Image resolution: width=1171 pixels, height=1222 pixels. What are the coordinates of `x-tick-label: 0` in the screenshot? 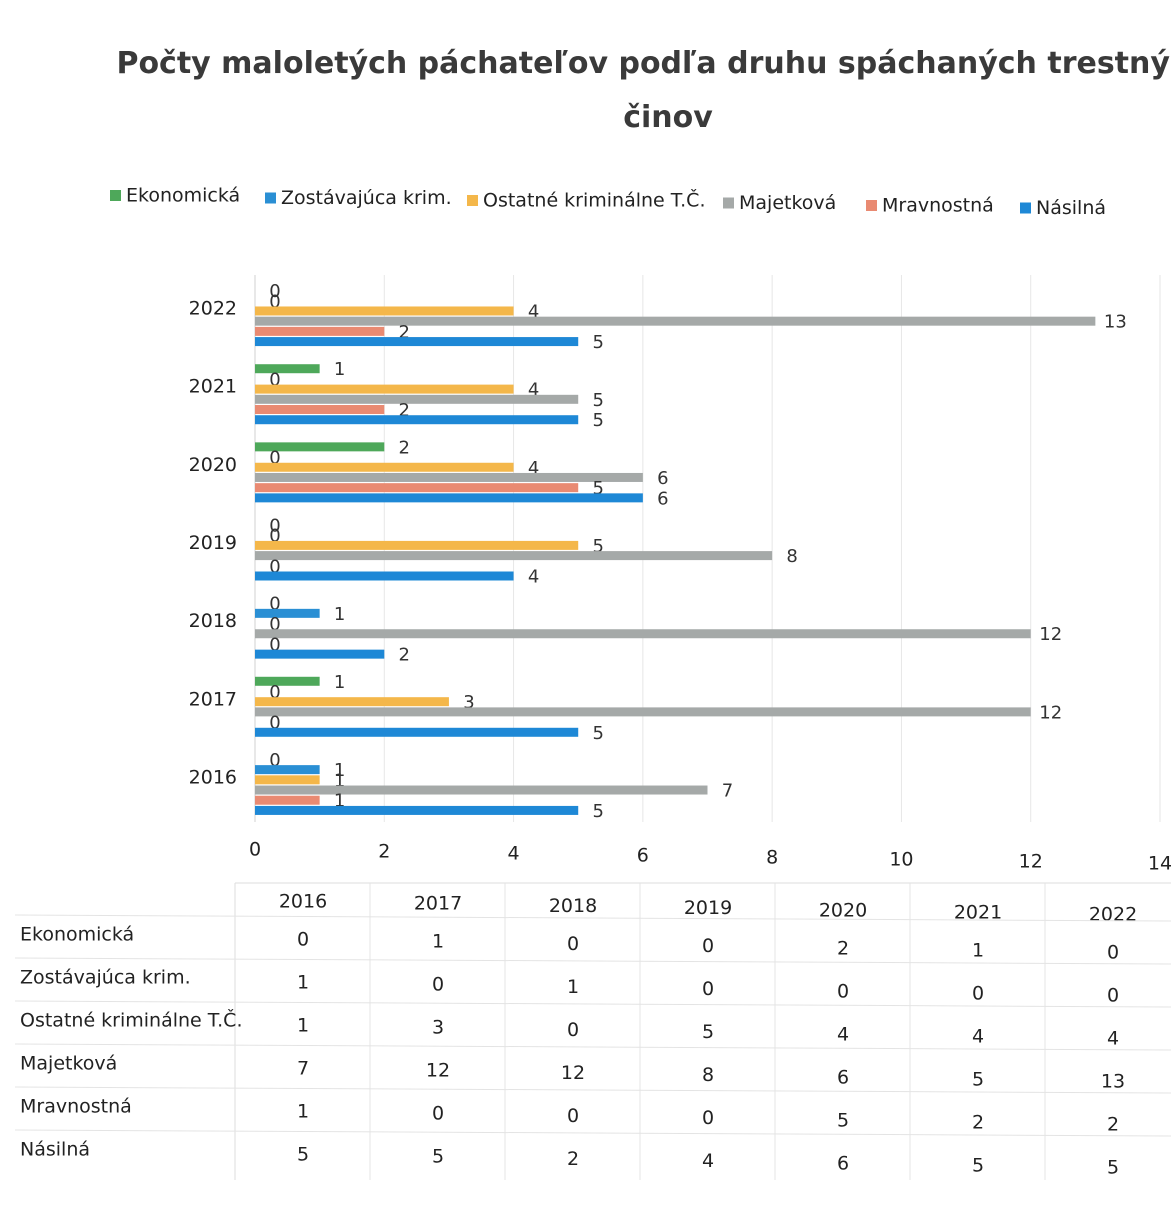 It's located at (255, 850).